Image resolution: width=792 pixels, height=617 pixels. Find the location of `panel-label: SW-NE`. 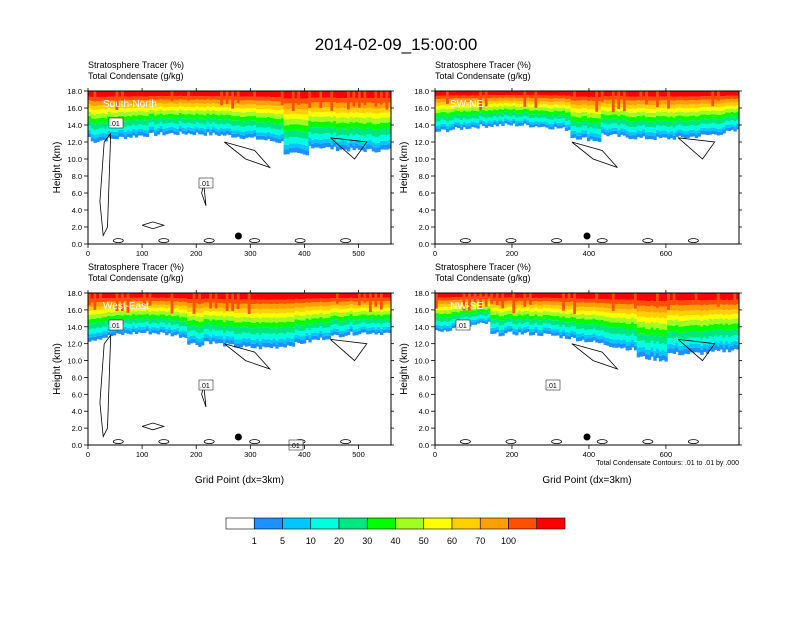

panel-label: SW-NE is located at coordinates (466, 104).